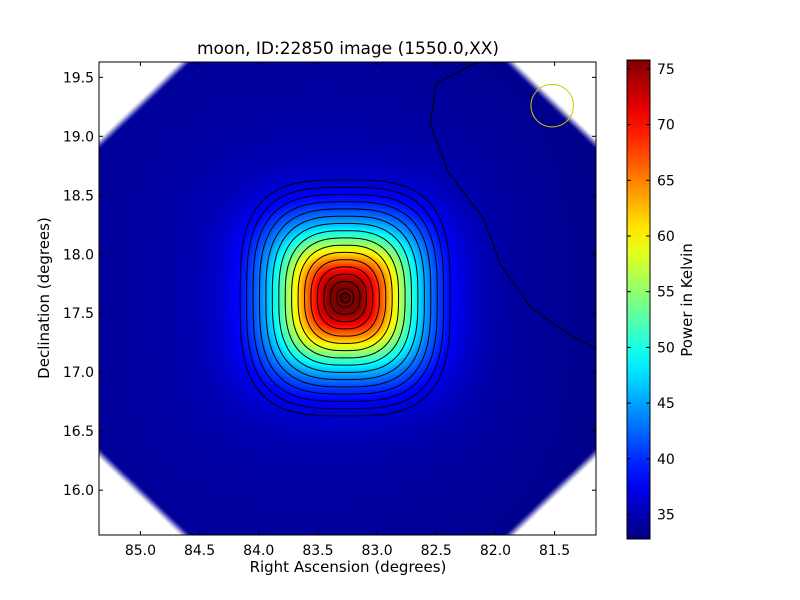  What do you see at coordinates (436, 551) in the screenshot?
I see `x-tick-label: 82.5` at bounding box center [436, 551].